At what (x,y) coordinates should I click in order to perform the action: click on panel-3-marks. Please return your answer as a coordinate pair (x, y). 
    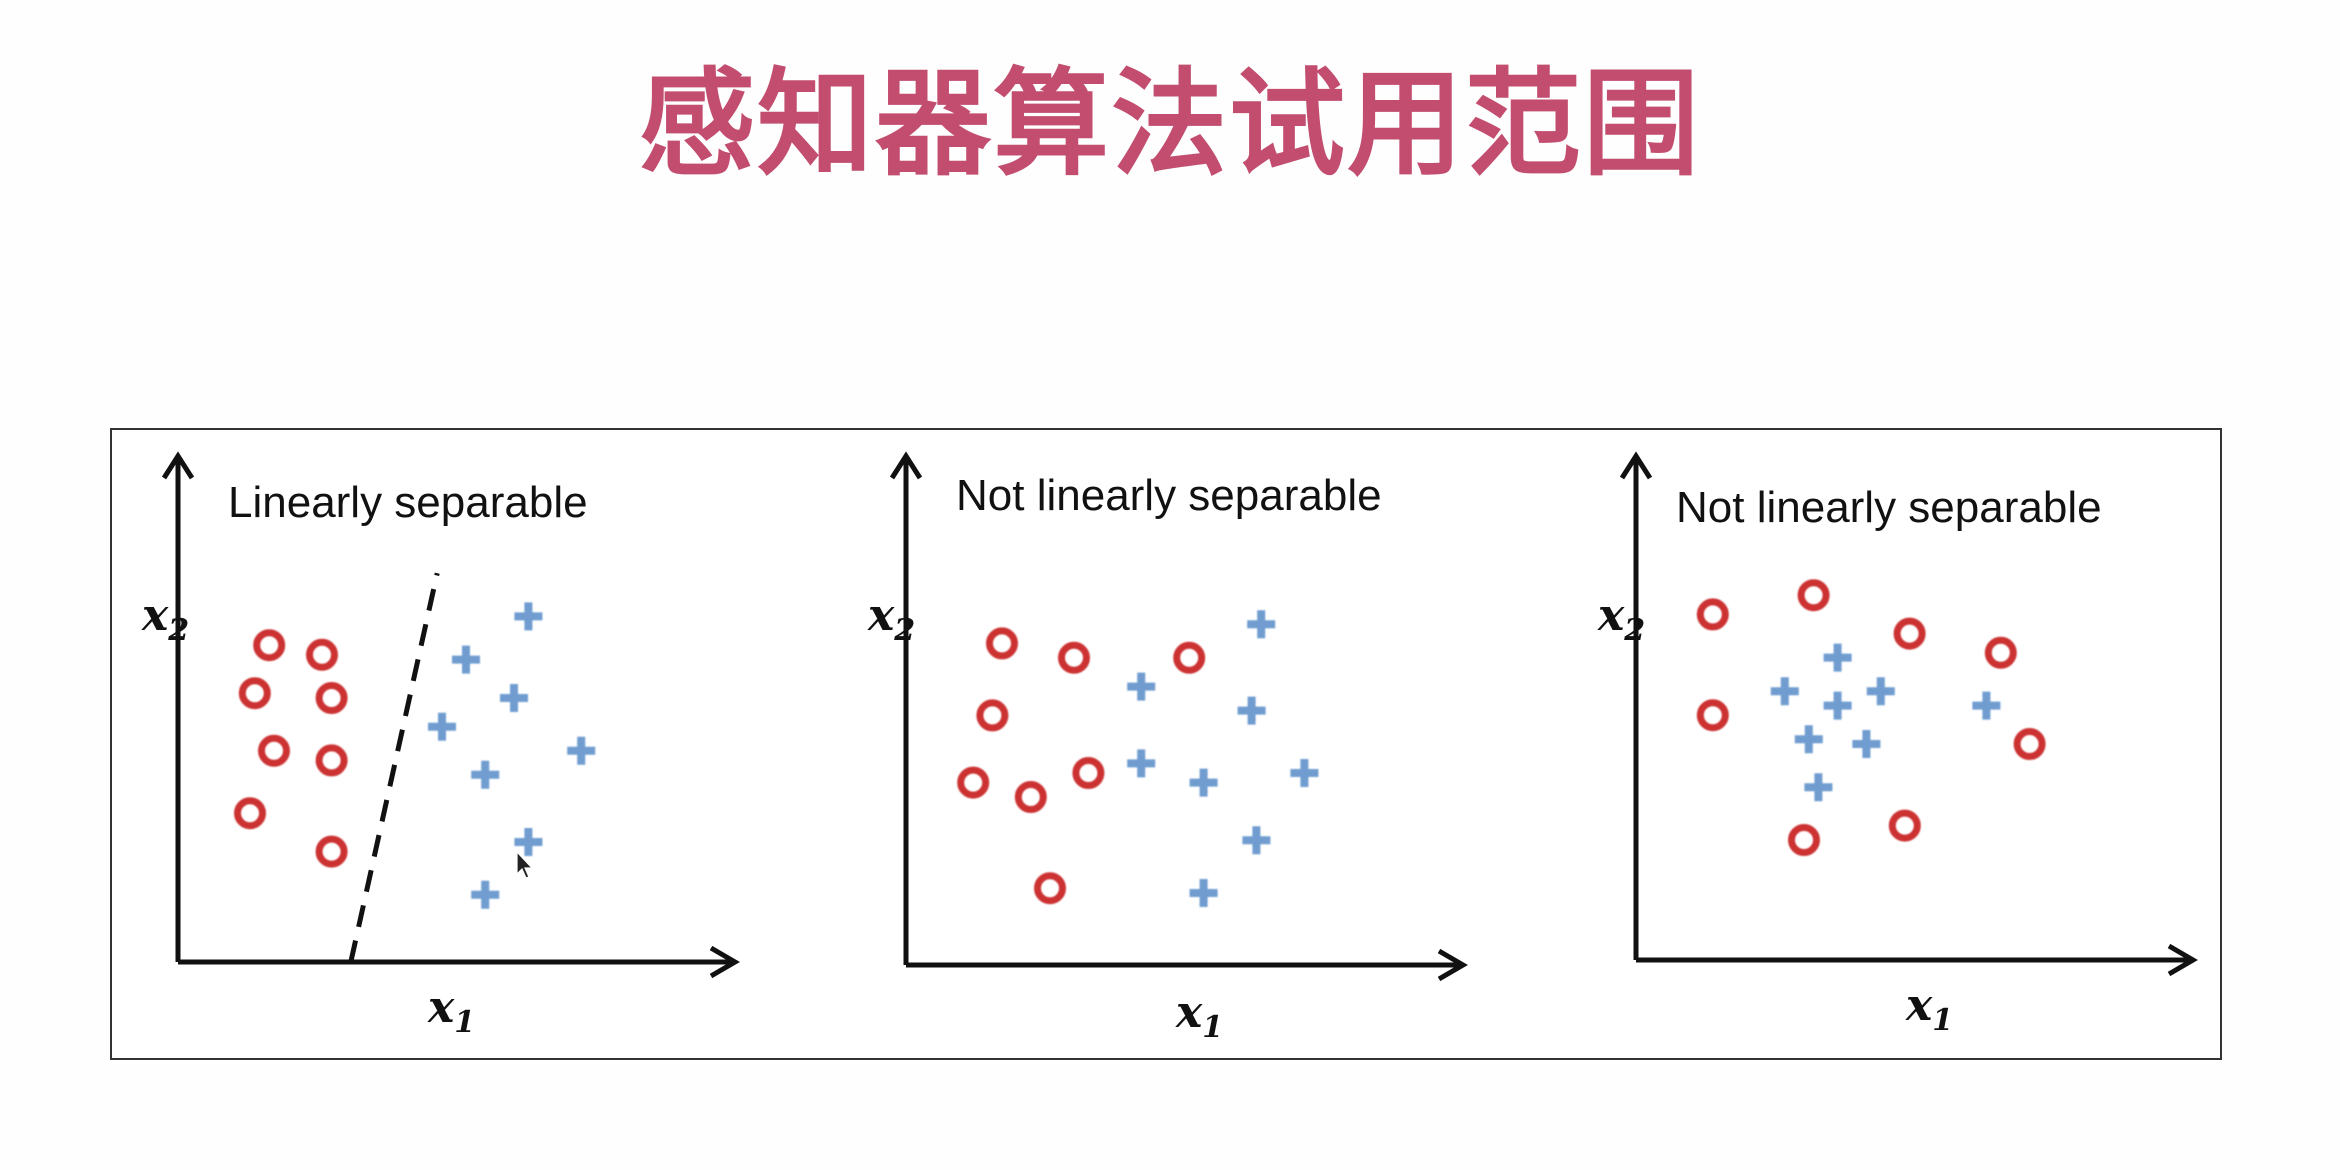
    Looking at the image, I should click on (1871, 717).